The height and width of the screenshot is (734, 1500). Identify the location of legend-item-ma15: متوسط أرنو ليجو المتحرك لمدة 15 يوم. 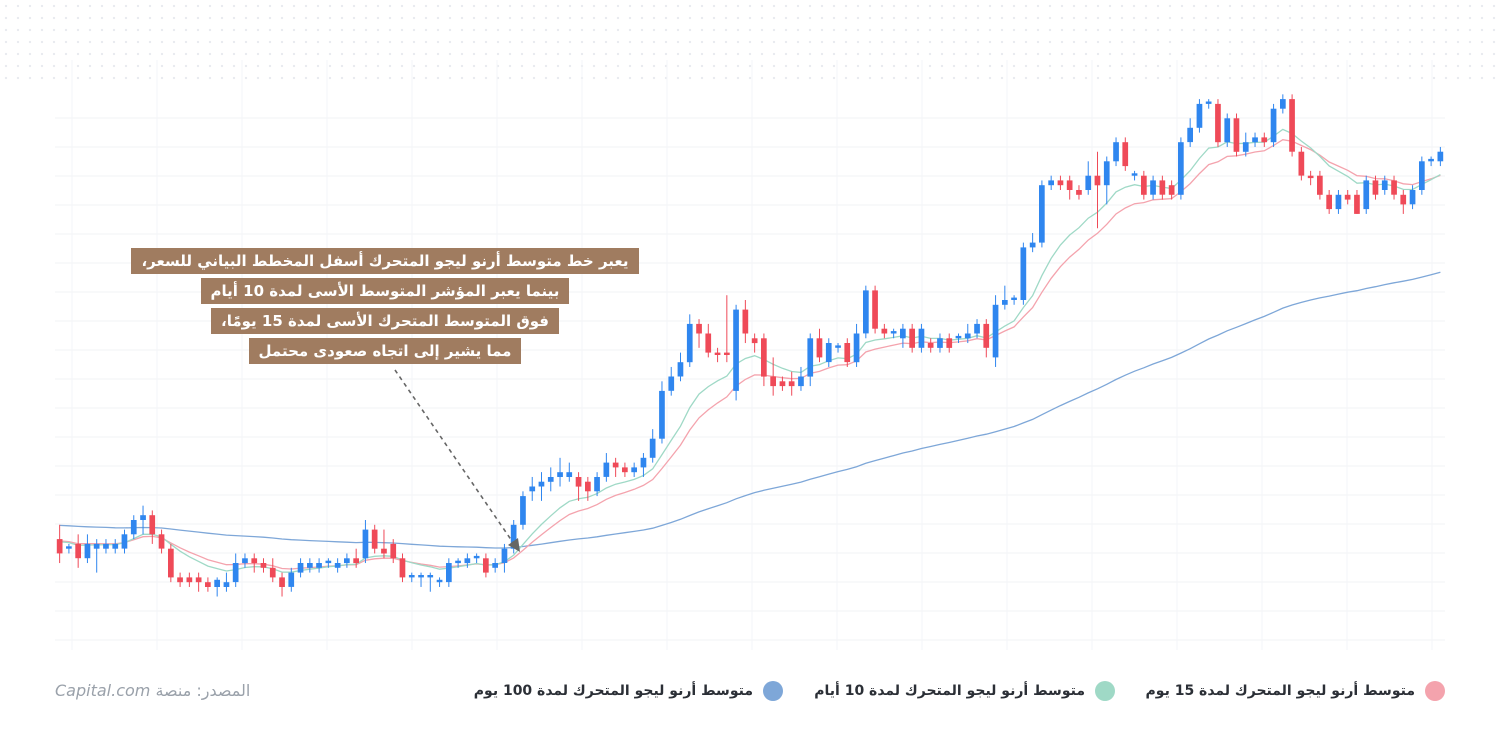
(1295, 691).